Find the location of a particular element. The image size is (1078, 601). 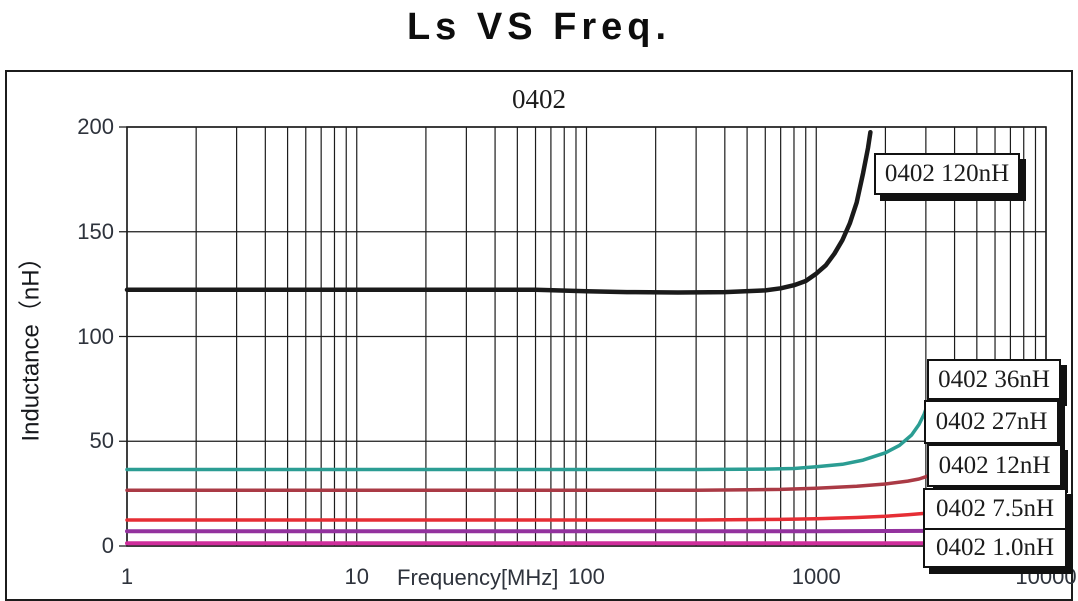

x-tick-label: 10 is located at coordinates (356, 576).